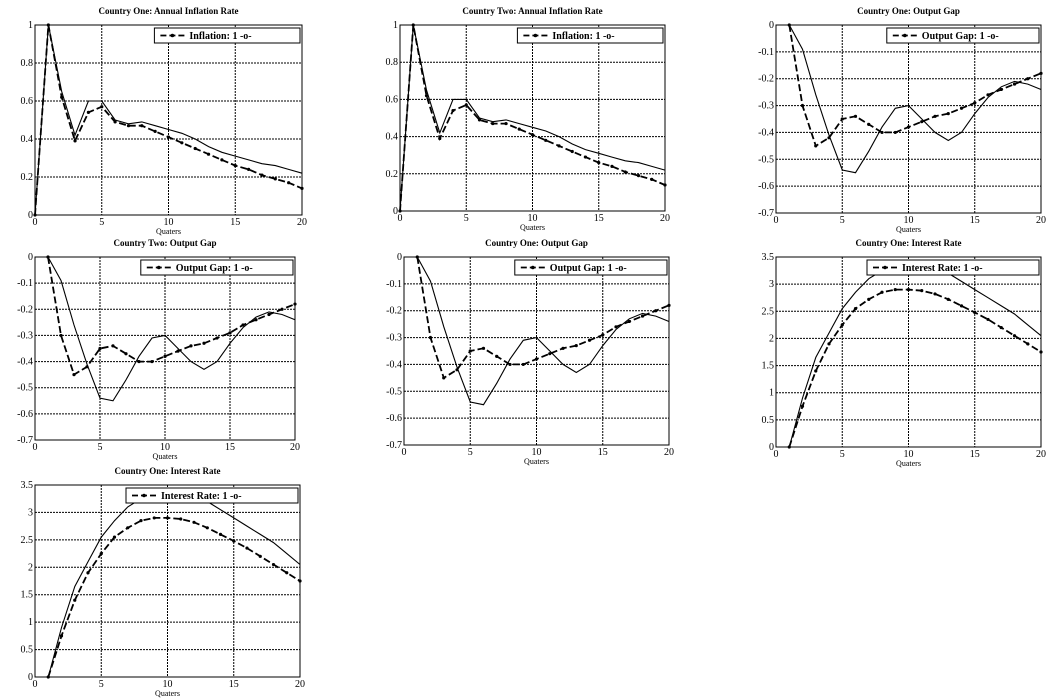  I want to click on series-line-dashed, so click(543, 318).